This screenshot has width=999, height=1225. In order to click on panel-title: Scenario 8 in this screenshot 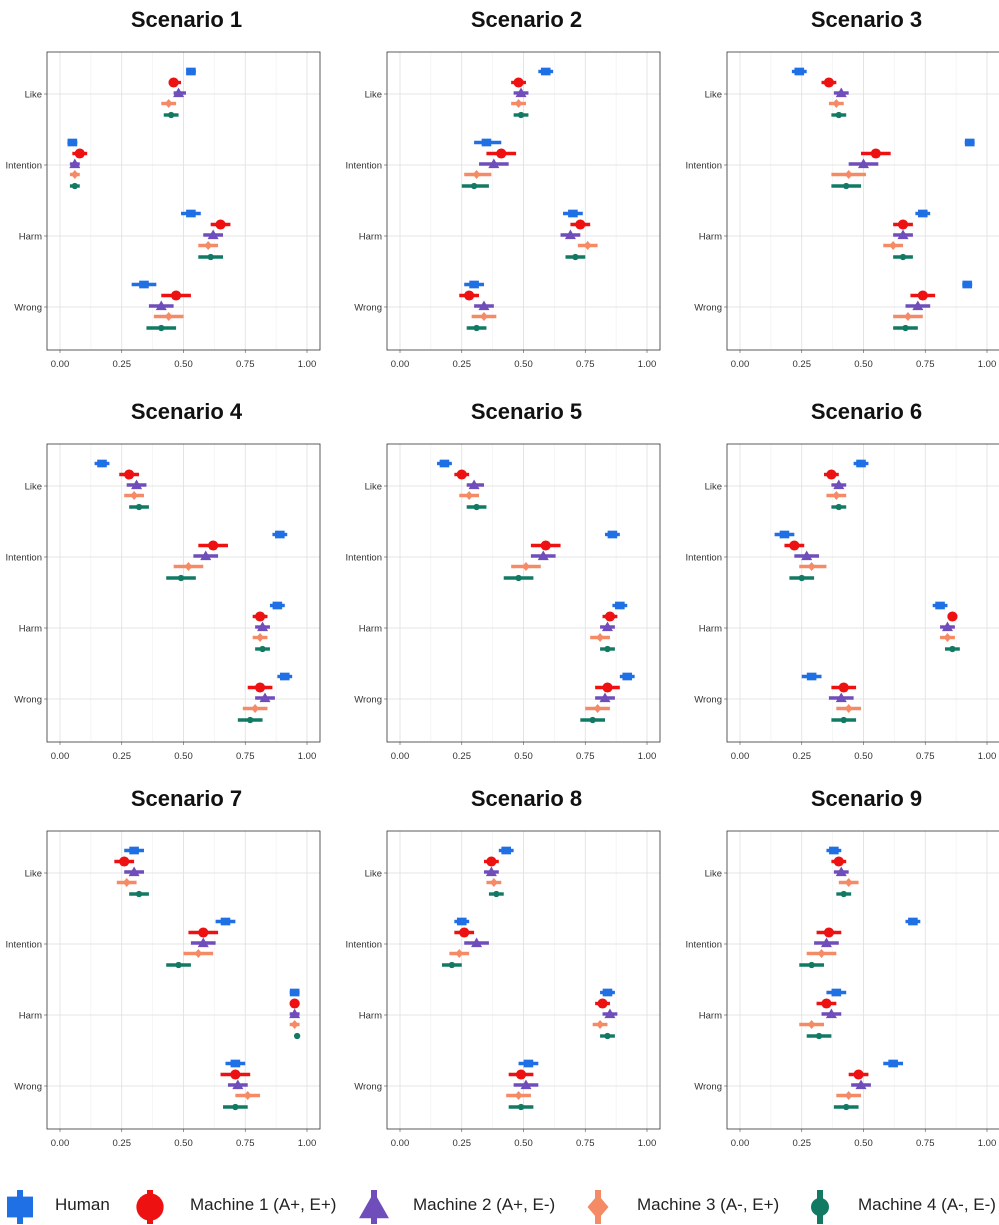, I will do `click(526, 798)`.